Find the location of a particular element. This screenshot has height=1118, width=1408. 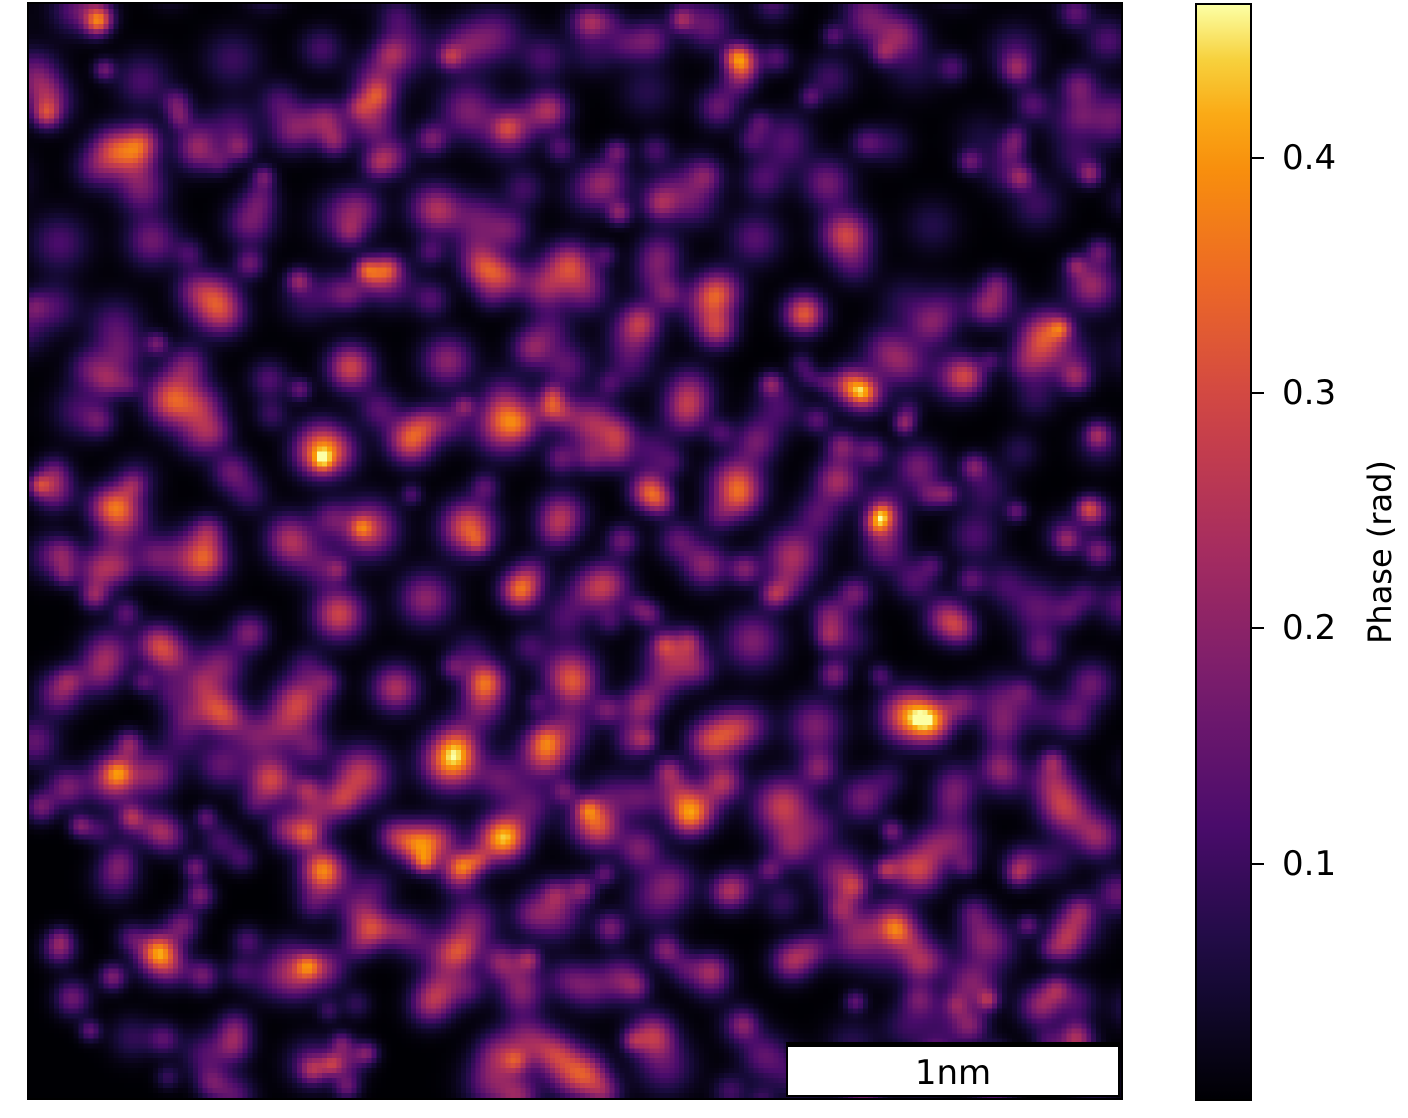

scale-bar: 1nm is located at coordinates (953, 1069).